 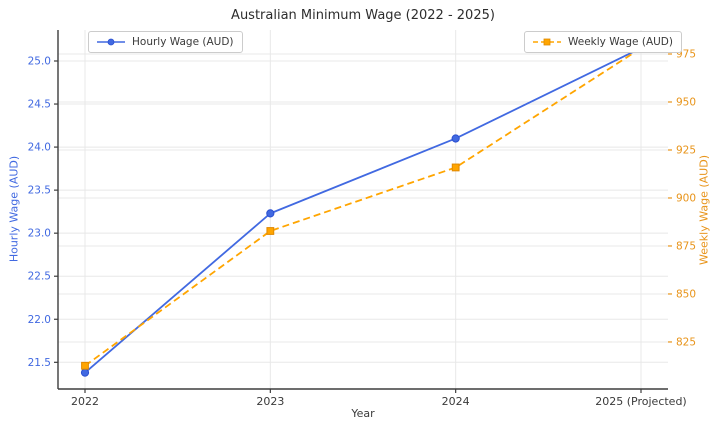 I want to click on right-tick-label: 850, so click(x=686, y=294).